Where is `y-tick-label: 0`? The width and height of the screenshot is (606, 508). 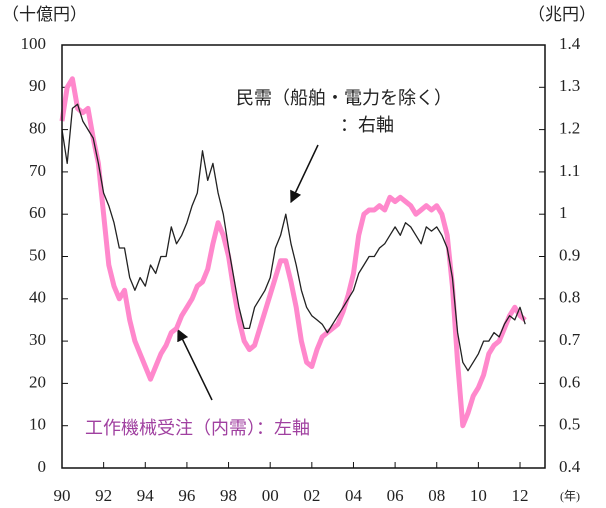 y-tick-label: 0 is located at coordinates (42, 466).